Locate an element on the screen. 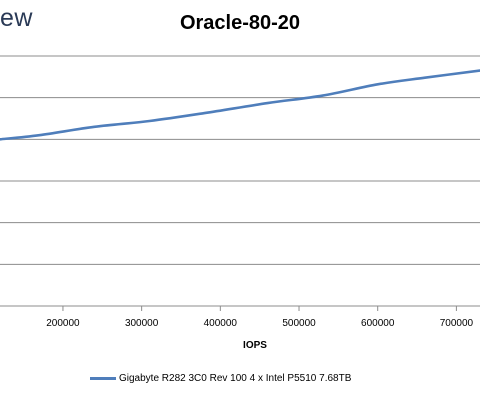 The image size is (480, 401). x-tick-label: 600000 is located at coordinates (378, 323).